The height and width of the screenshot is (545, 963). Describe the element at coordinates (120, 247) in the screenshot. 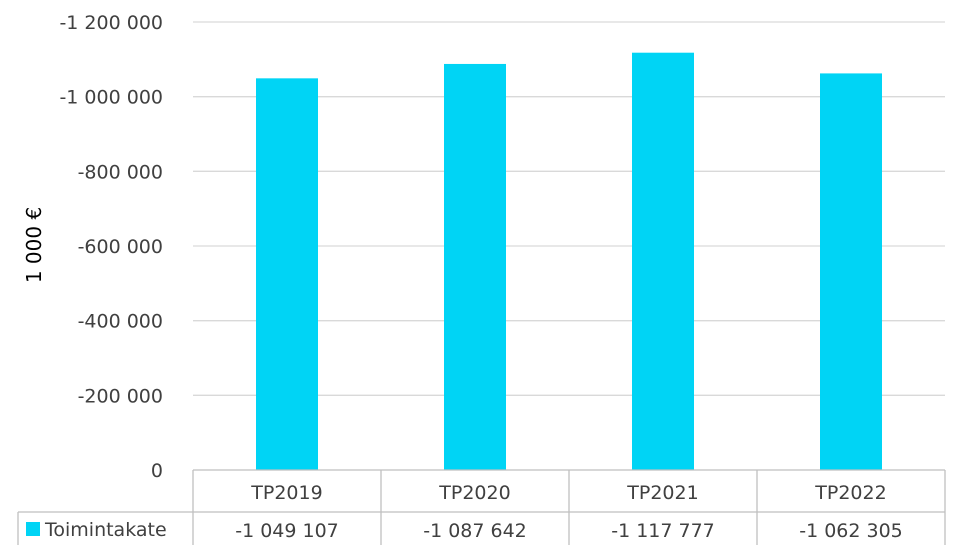

I see `y-tick-label: -600 000` at that location.